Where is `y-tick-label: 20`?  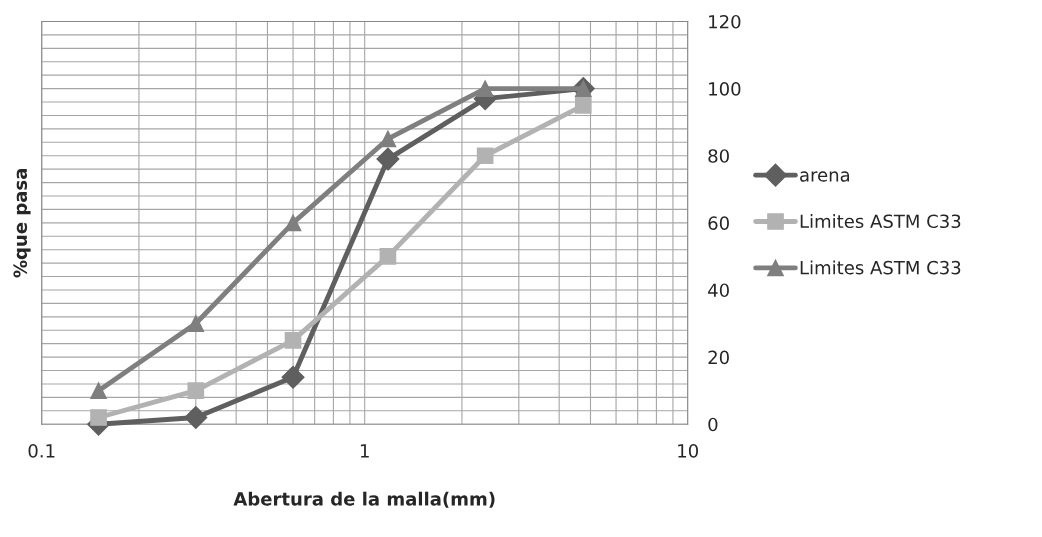 y-tick-label: 20 is located at coordinates (718, 357).